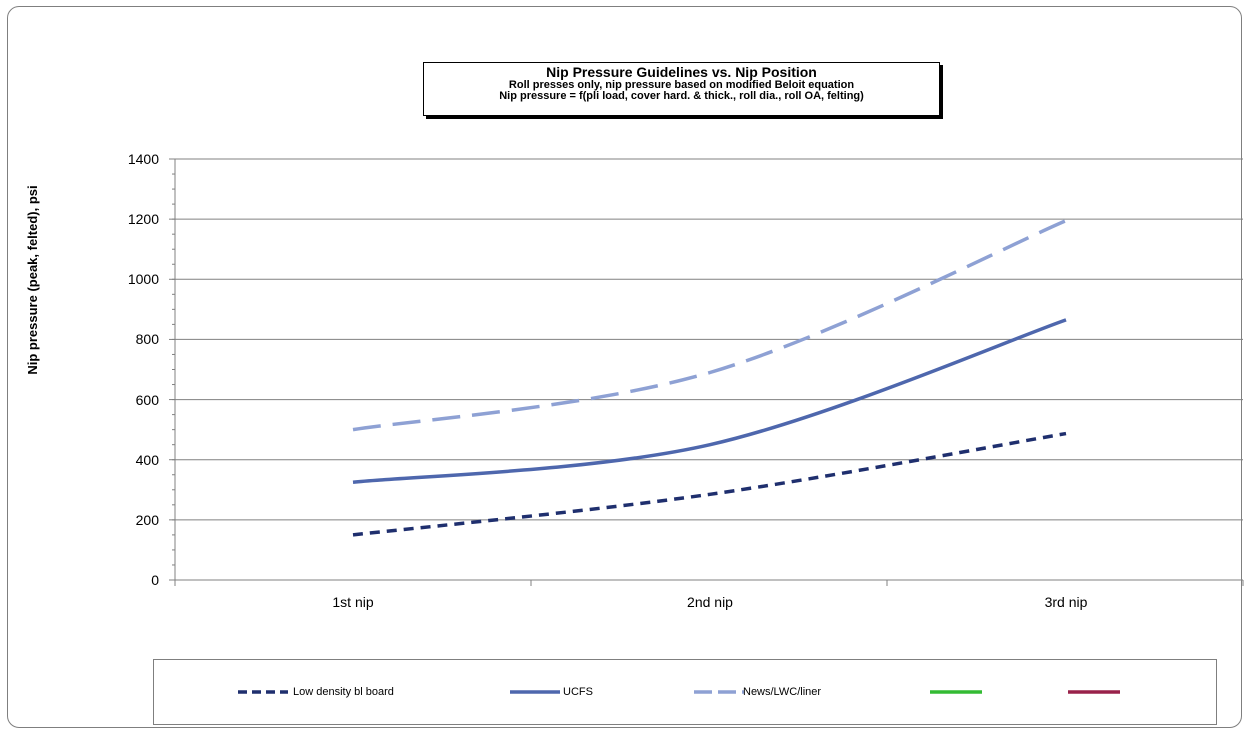 This screenshot has height=734, width=1247. Describe the element at coordinates (147, 339) in the screenshot. I see `y-tick-label: 800` at that location.